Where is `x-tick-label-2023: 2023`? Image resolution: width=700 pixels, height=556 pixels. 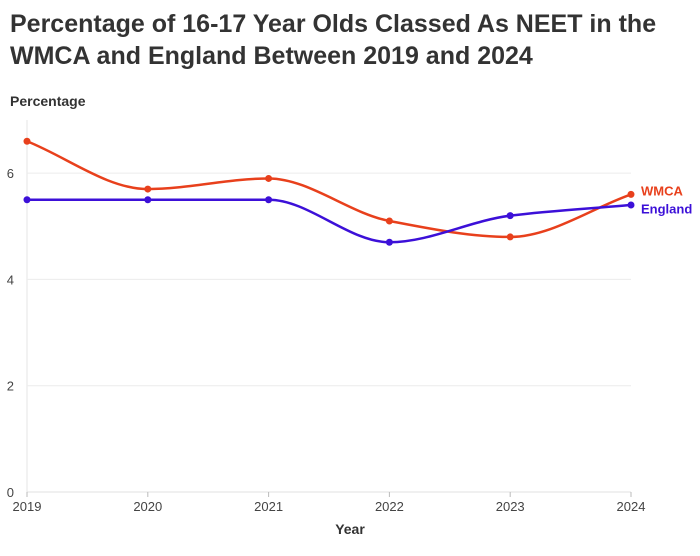 x-tick-label-2023: 2023 is located at coordinates (510, 506).